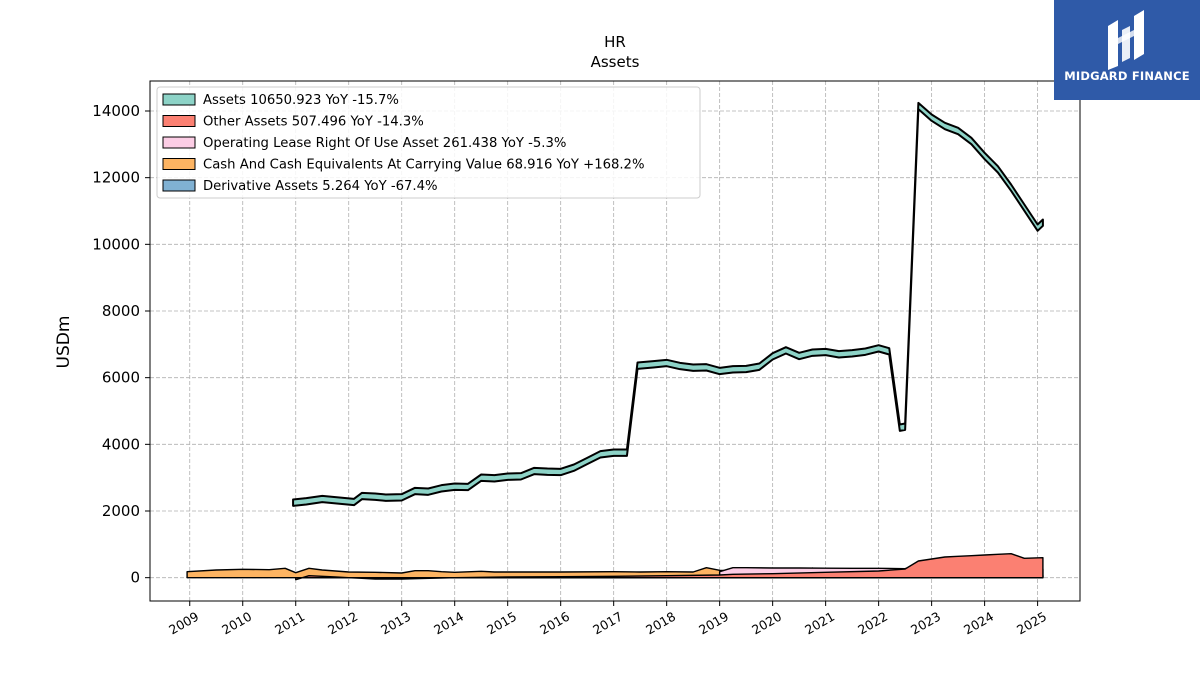 This screenshot has height=675, width=1200. Describe the element at coordinates (183, 623) in the screenshot. I see `x-tick-label: 2009` at that location.